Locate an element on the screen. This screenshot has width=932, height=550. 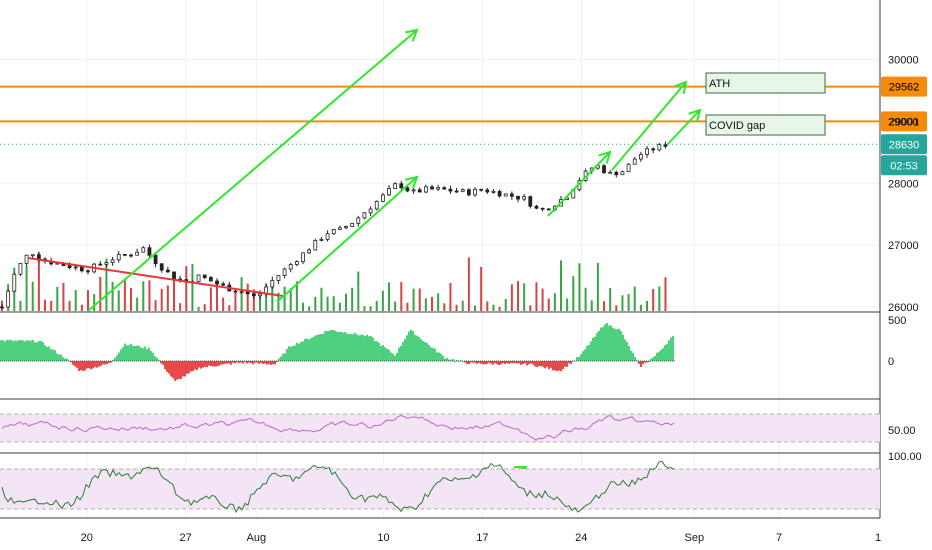
last-price-tag is located at coordinates (904, 144).